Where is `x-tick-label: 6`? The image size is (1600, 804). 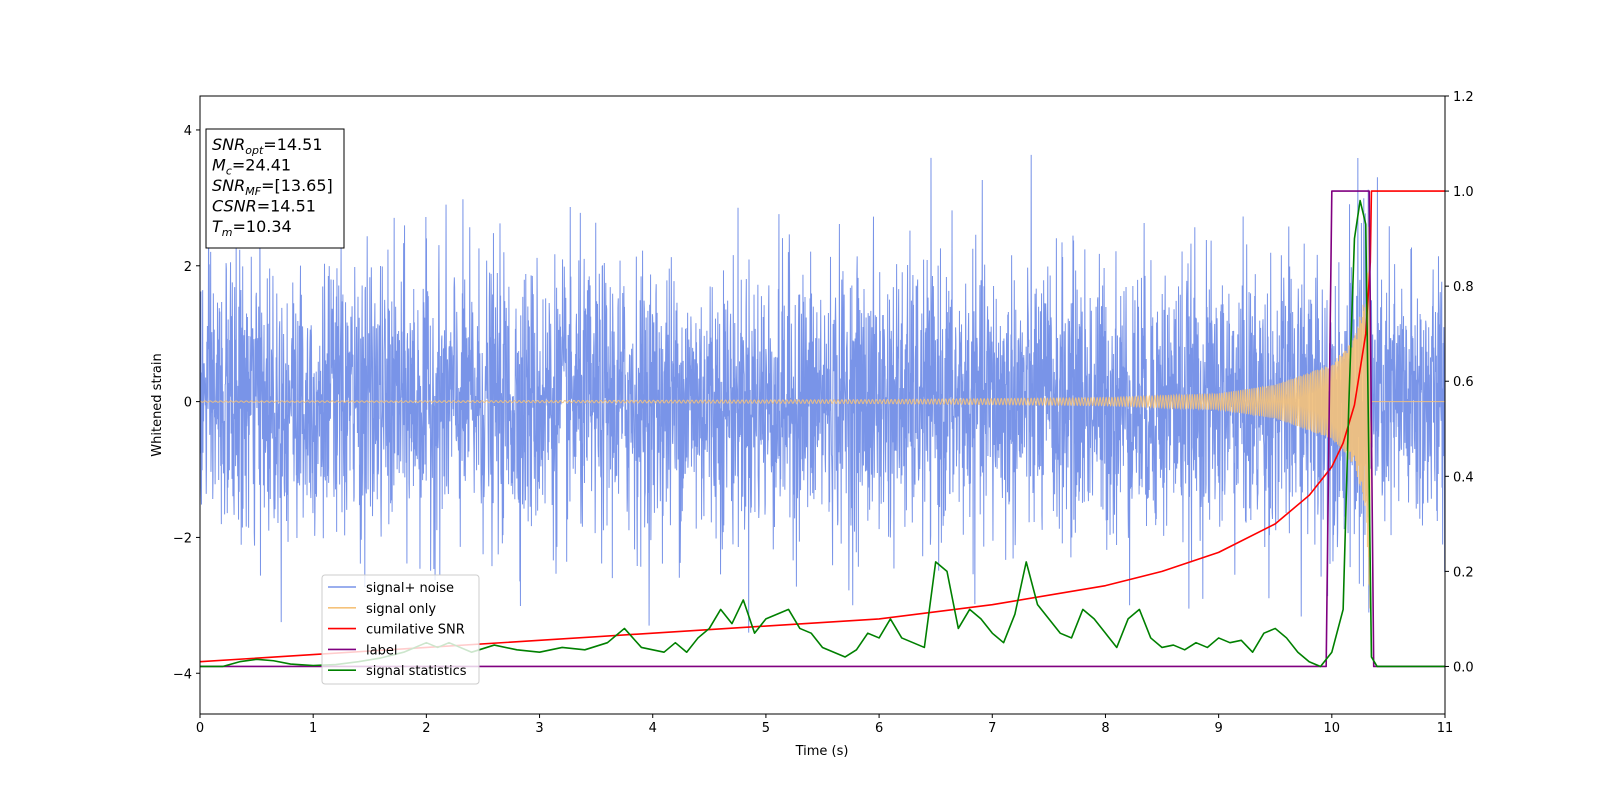 x-tick-label: 6 is located at coordinates (879, 728).